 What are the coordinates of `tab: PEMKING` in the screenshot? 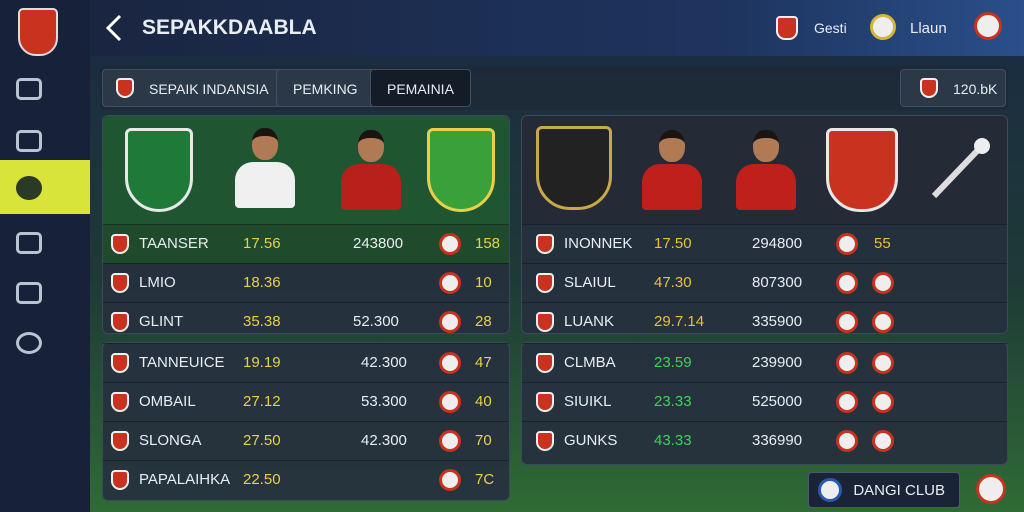 It's located at (325, 88).